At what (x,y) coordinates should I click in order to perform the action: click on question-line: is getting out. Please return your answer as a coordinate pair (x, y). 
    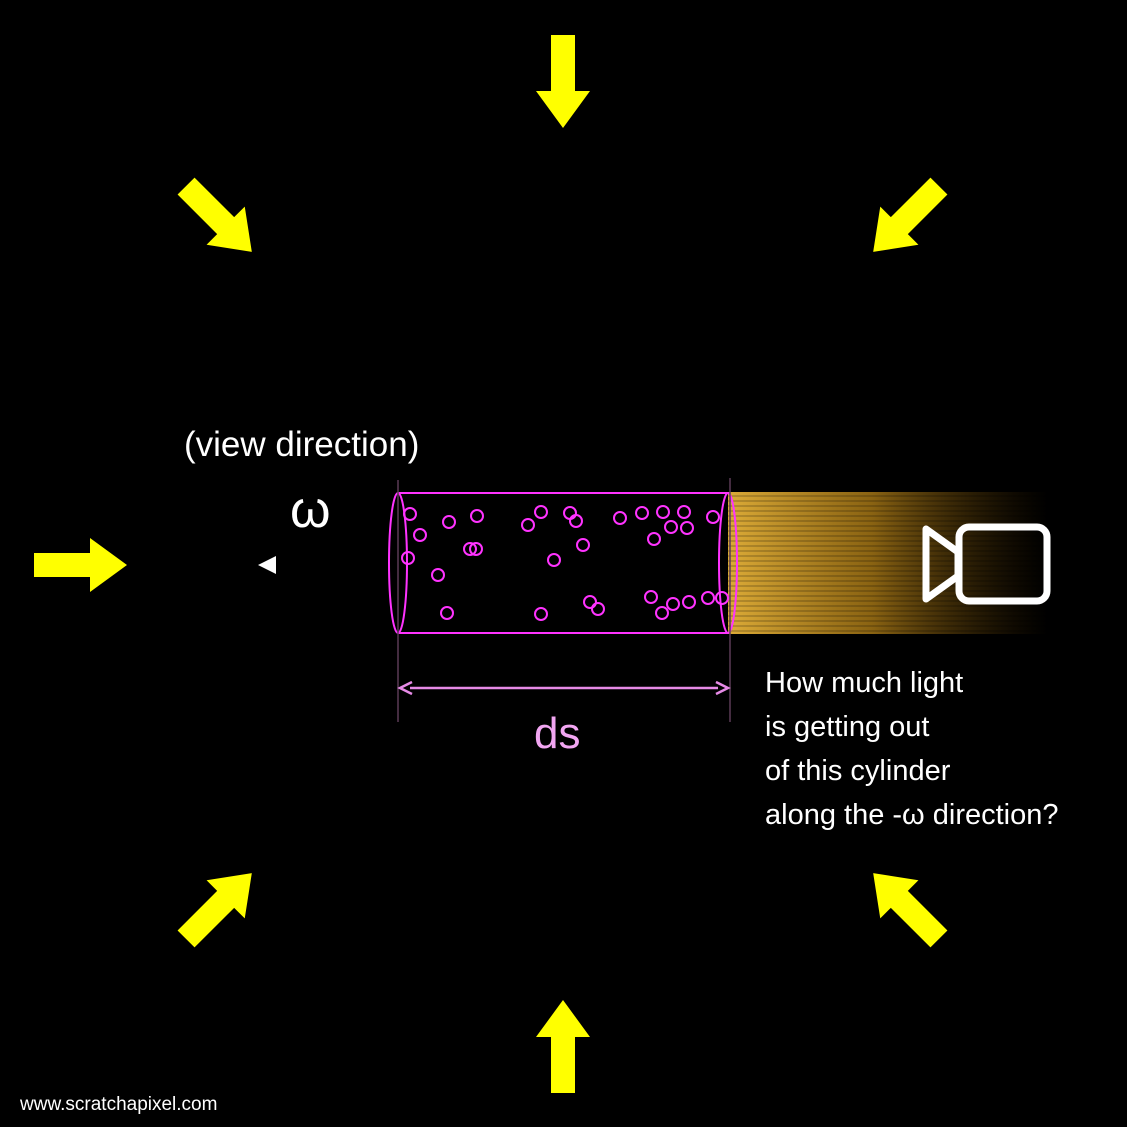
    Looking at the image, I should click on (847, 727).